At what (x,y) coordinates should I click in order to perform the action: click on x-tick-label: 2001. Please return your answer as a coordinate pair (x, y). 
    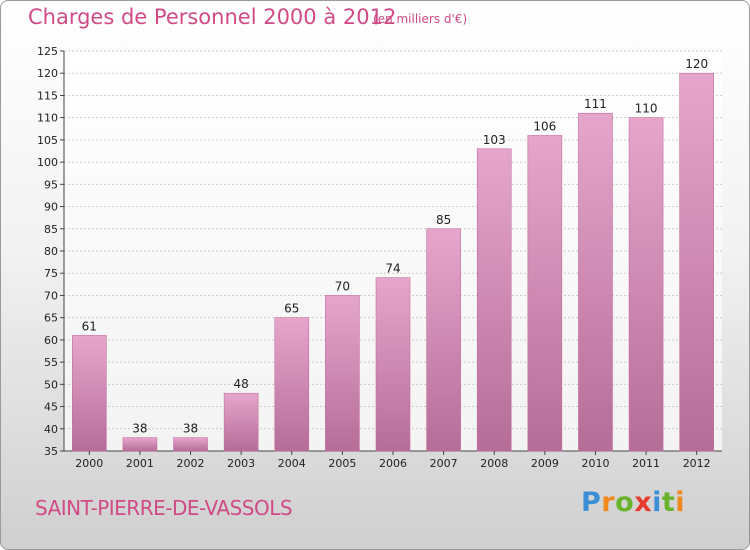
    Looking at the image, I should click on (140, 463).